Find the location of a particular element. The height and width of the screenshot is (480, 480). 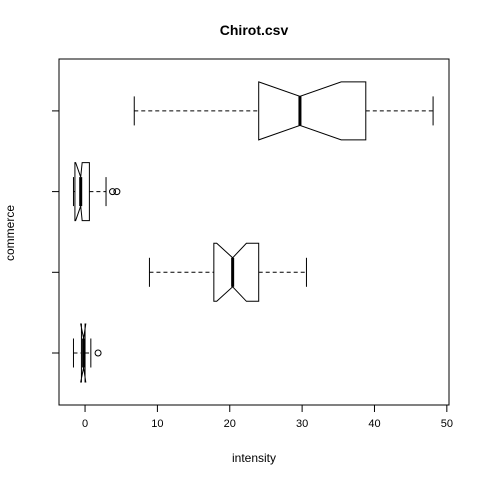

x-axis: 0 10 20 30 40 50 is located at coordinates (267, 417).